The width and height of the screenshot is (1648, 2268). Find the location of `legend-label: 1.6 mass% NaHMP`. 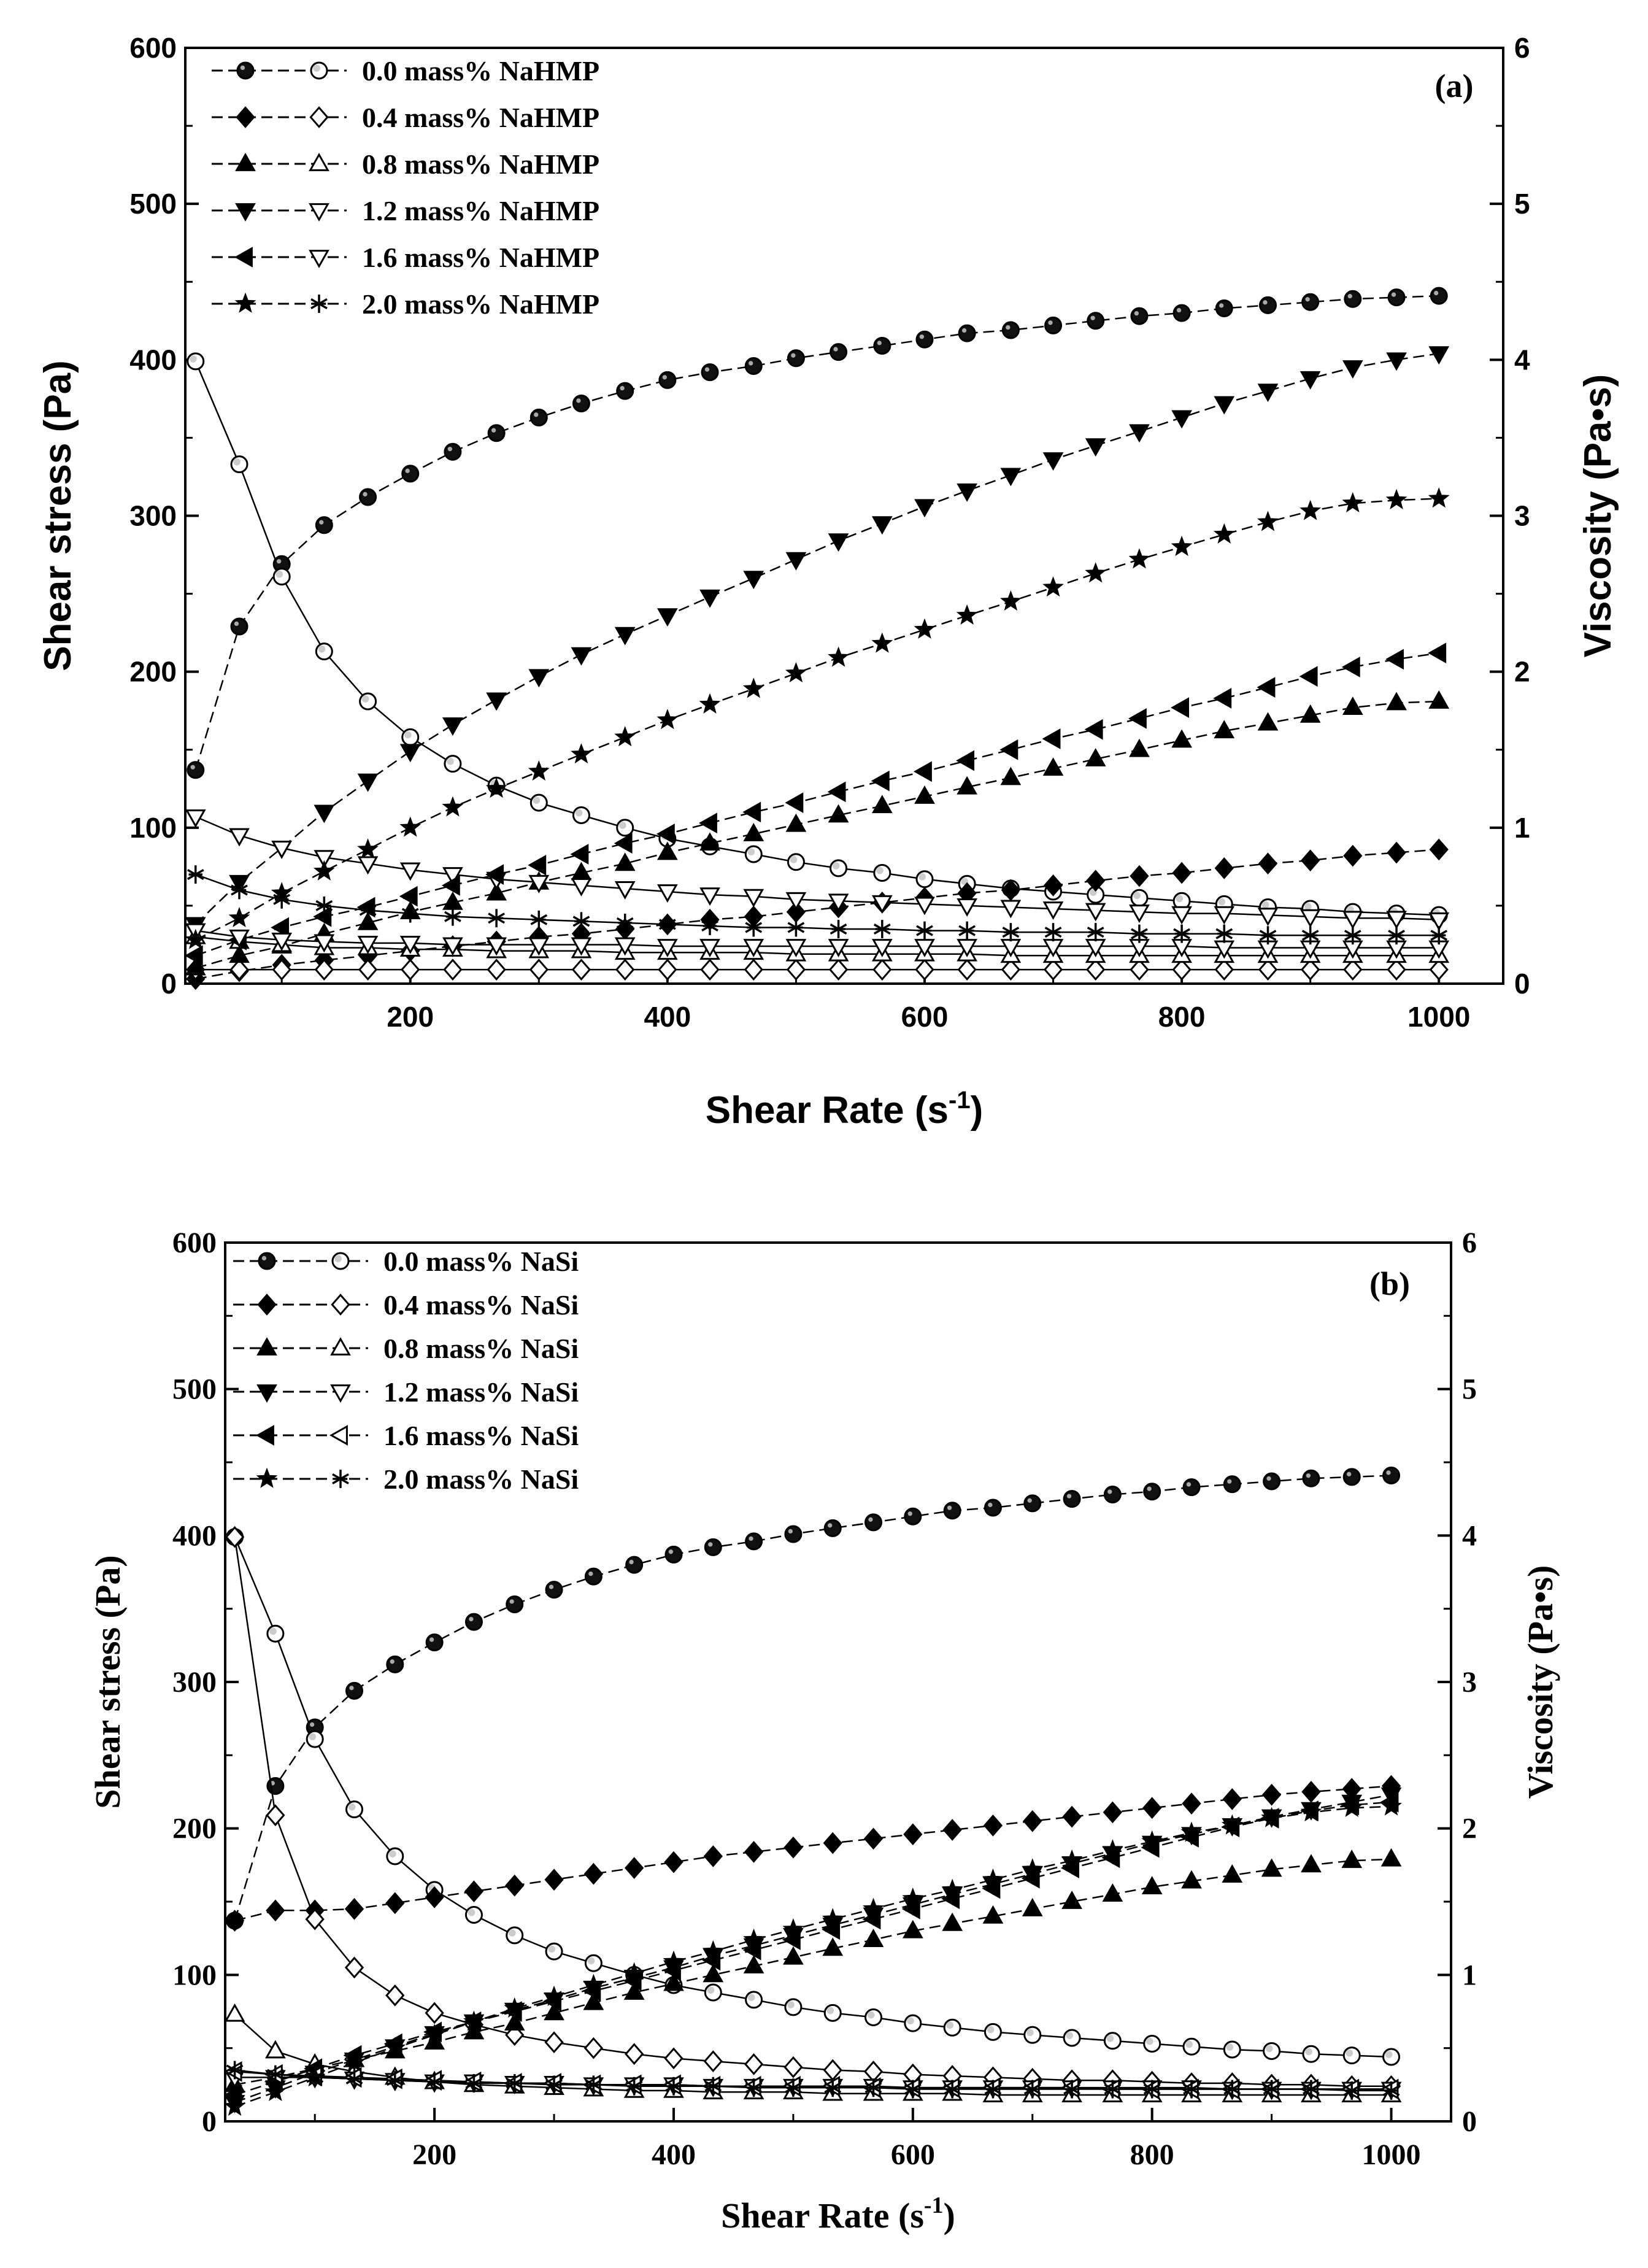

legend-label: 1.6 mass% NaHMP is located at coordinates (481, 257).